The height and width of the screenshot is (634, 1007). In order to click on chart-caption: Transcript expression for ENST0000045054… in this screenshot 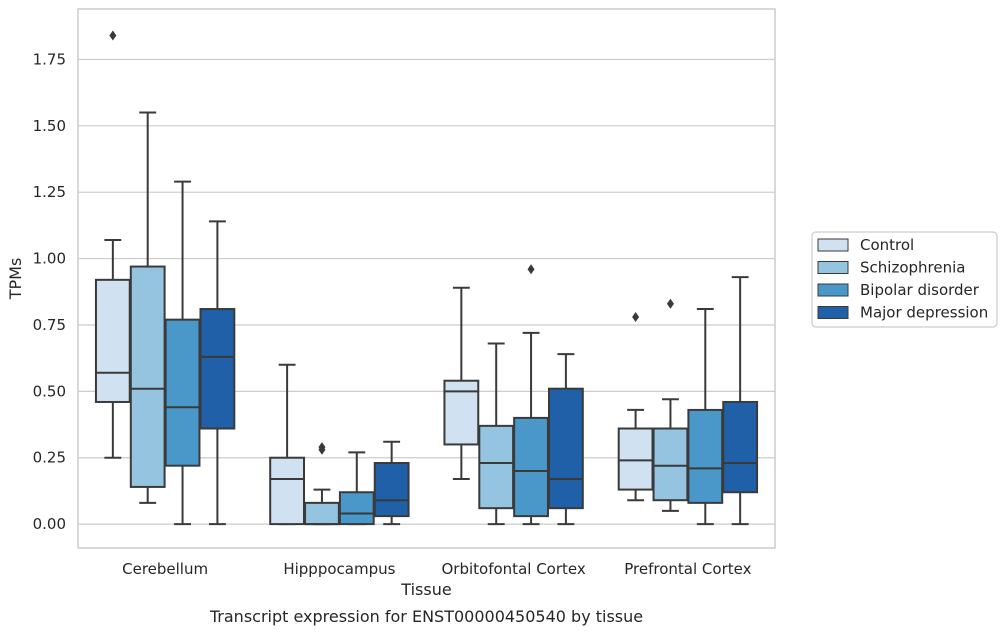, I will do `click(426, 616)`.